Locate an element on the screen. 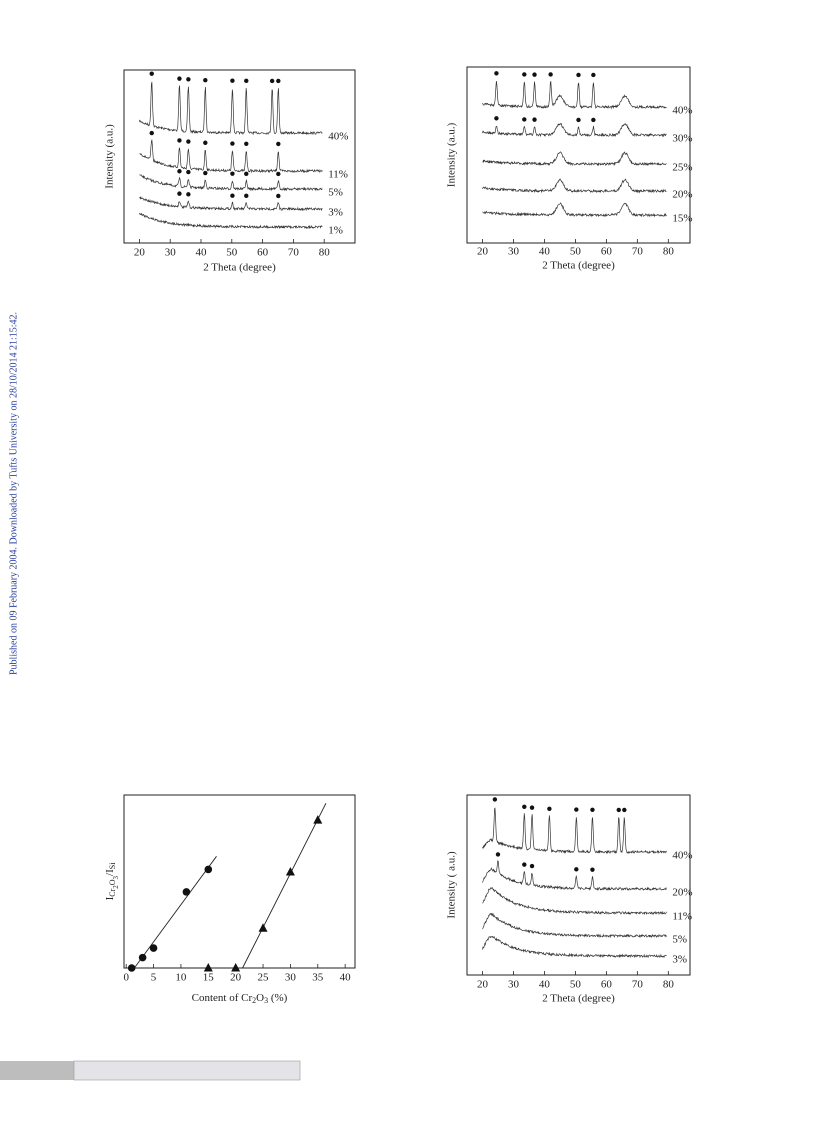 This screenshot has height=1145, width=816. label-part: 2 is located at coordinates (116, 887).